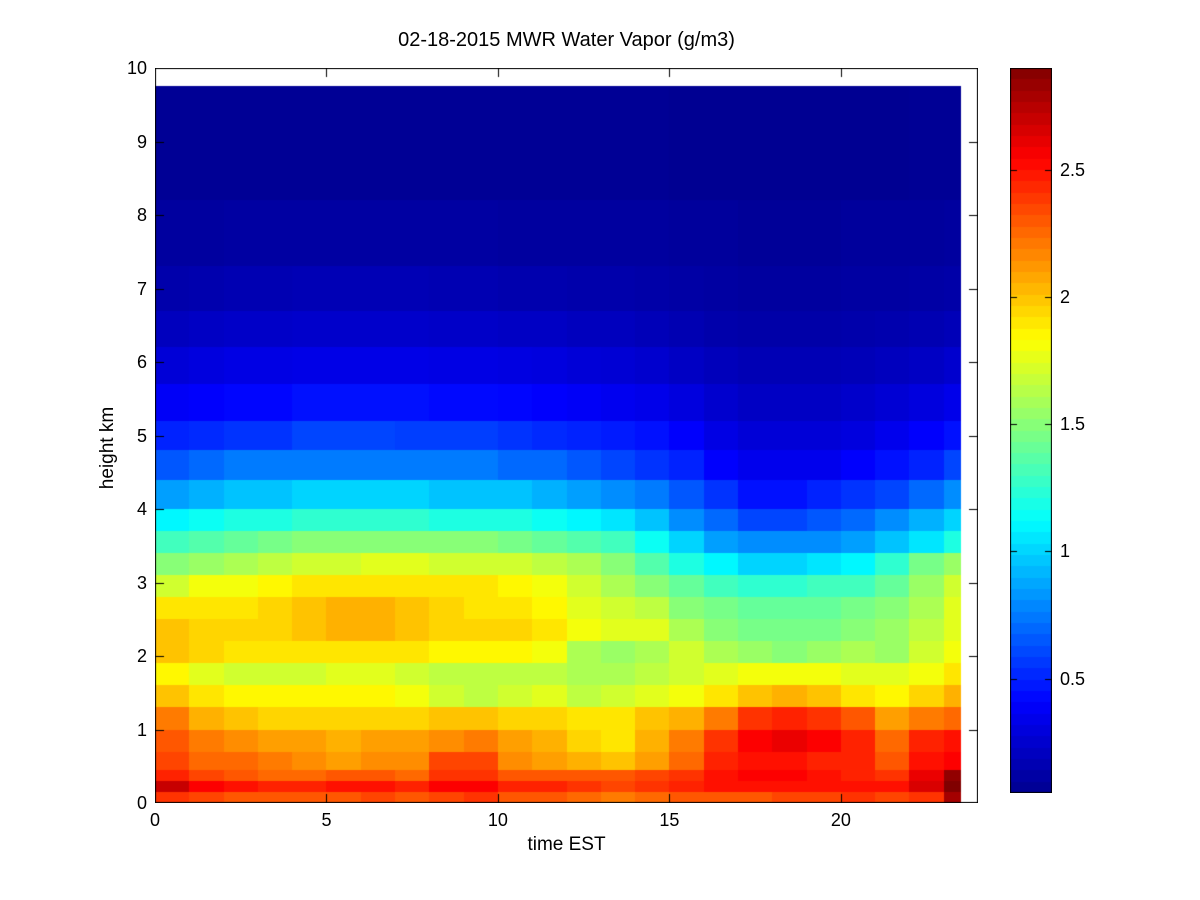 This screenshot has height=900, width=1200. Describe the element at coordinates (840, 820) in the screenshot. I see `x-tick-label: 20` at that location.